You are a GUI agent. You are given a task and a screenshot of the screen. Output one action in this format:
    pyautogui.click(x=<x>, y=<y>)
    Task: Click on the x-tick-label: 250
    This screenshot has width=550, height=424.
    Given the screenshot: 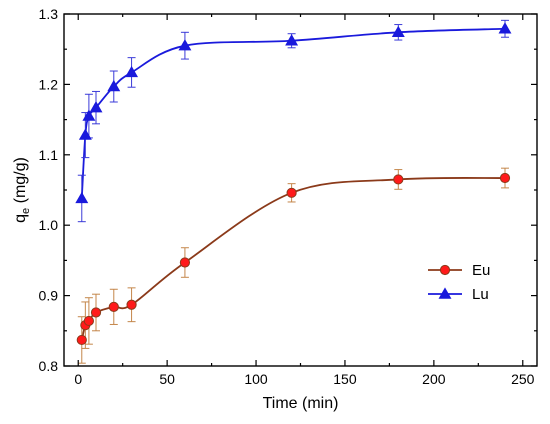 What is the action you would take?
    pyautogui.click(x=523, y=379)
    